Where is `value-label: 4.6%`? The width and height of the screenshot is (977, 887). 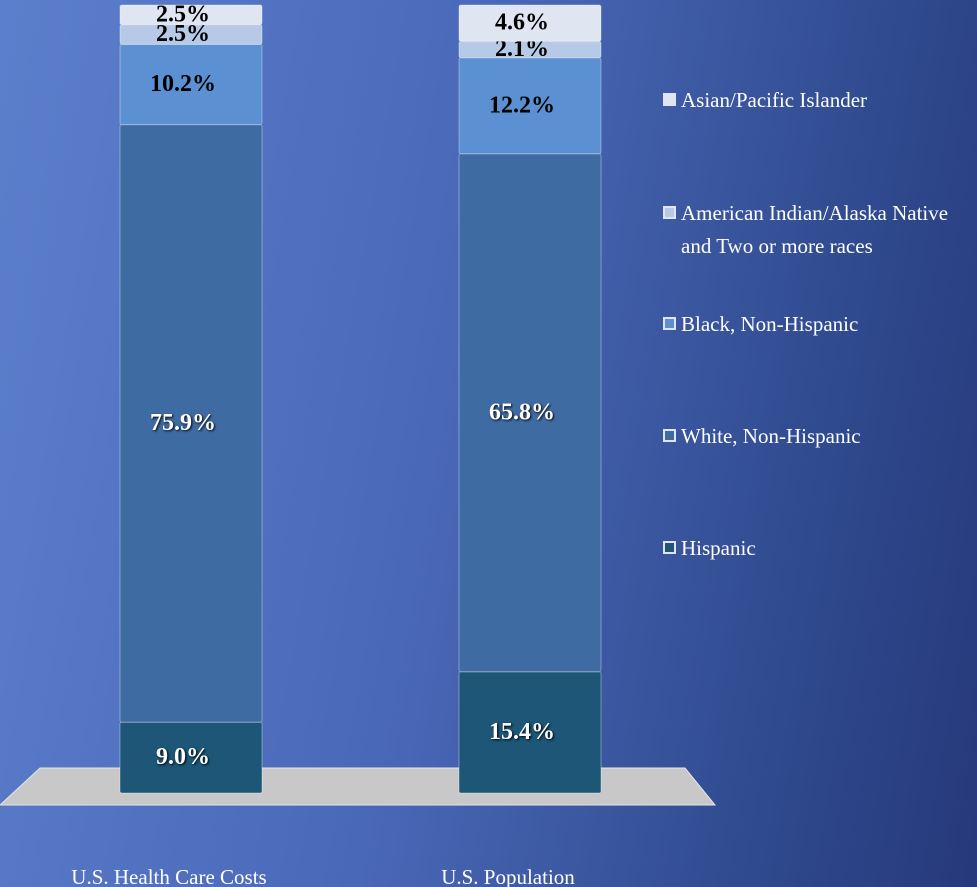 value-label: 4.6% is located at coordinates (522, 23).